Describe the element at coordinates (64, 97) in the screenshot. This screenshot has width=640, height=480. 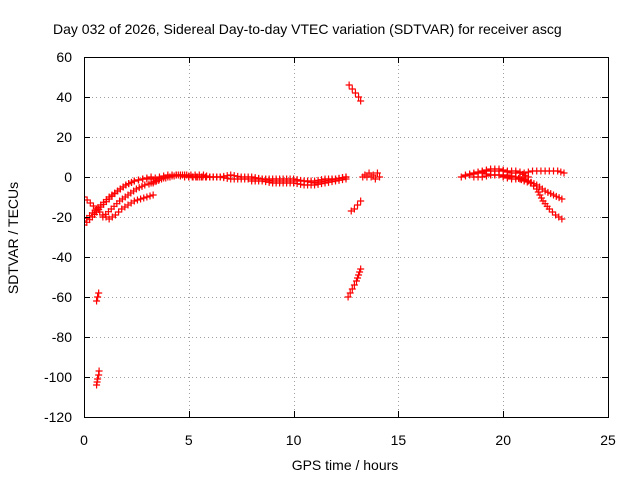
I see `y-tick-label: 40` at that location.